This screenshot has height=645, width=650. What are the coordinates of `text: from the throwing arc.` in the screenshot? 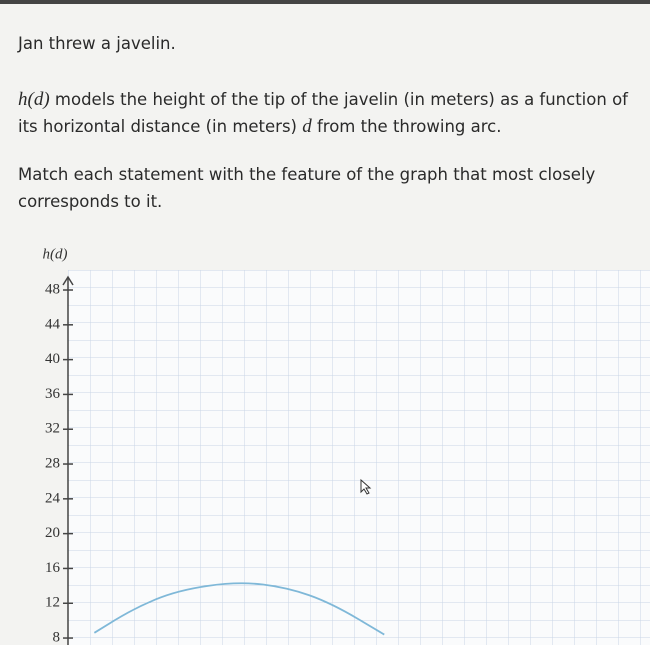 It's located at (406, 126).